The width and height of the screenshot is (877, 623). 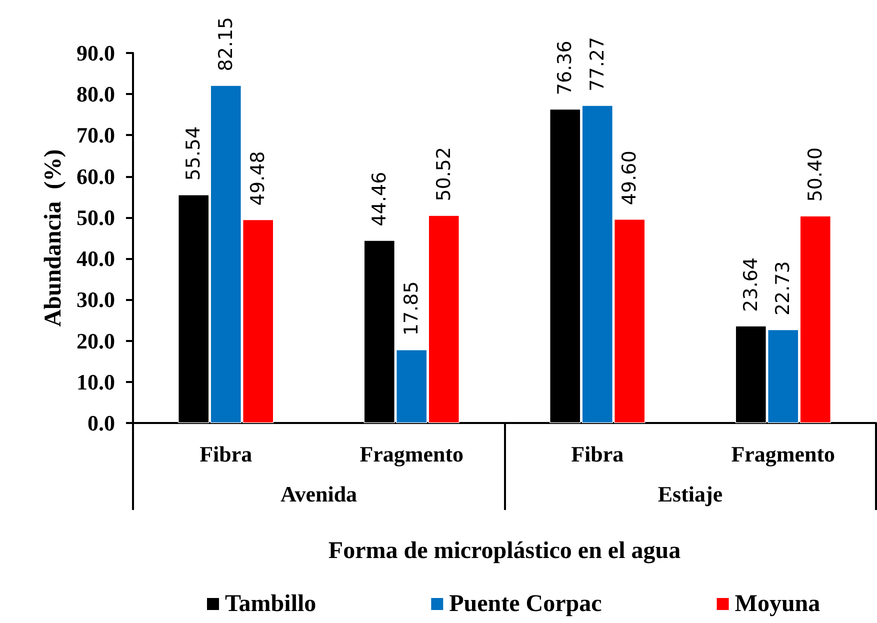 What do you see at coordinates (629, 178) in the screenshot?
I see `data-label: 49.60` at bounding box center [629, 178].